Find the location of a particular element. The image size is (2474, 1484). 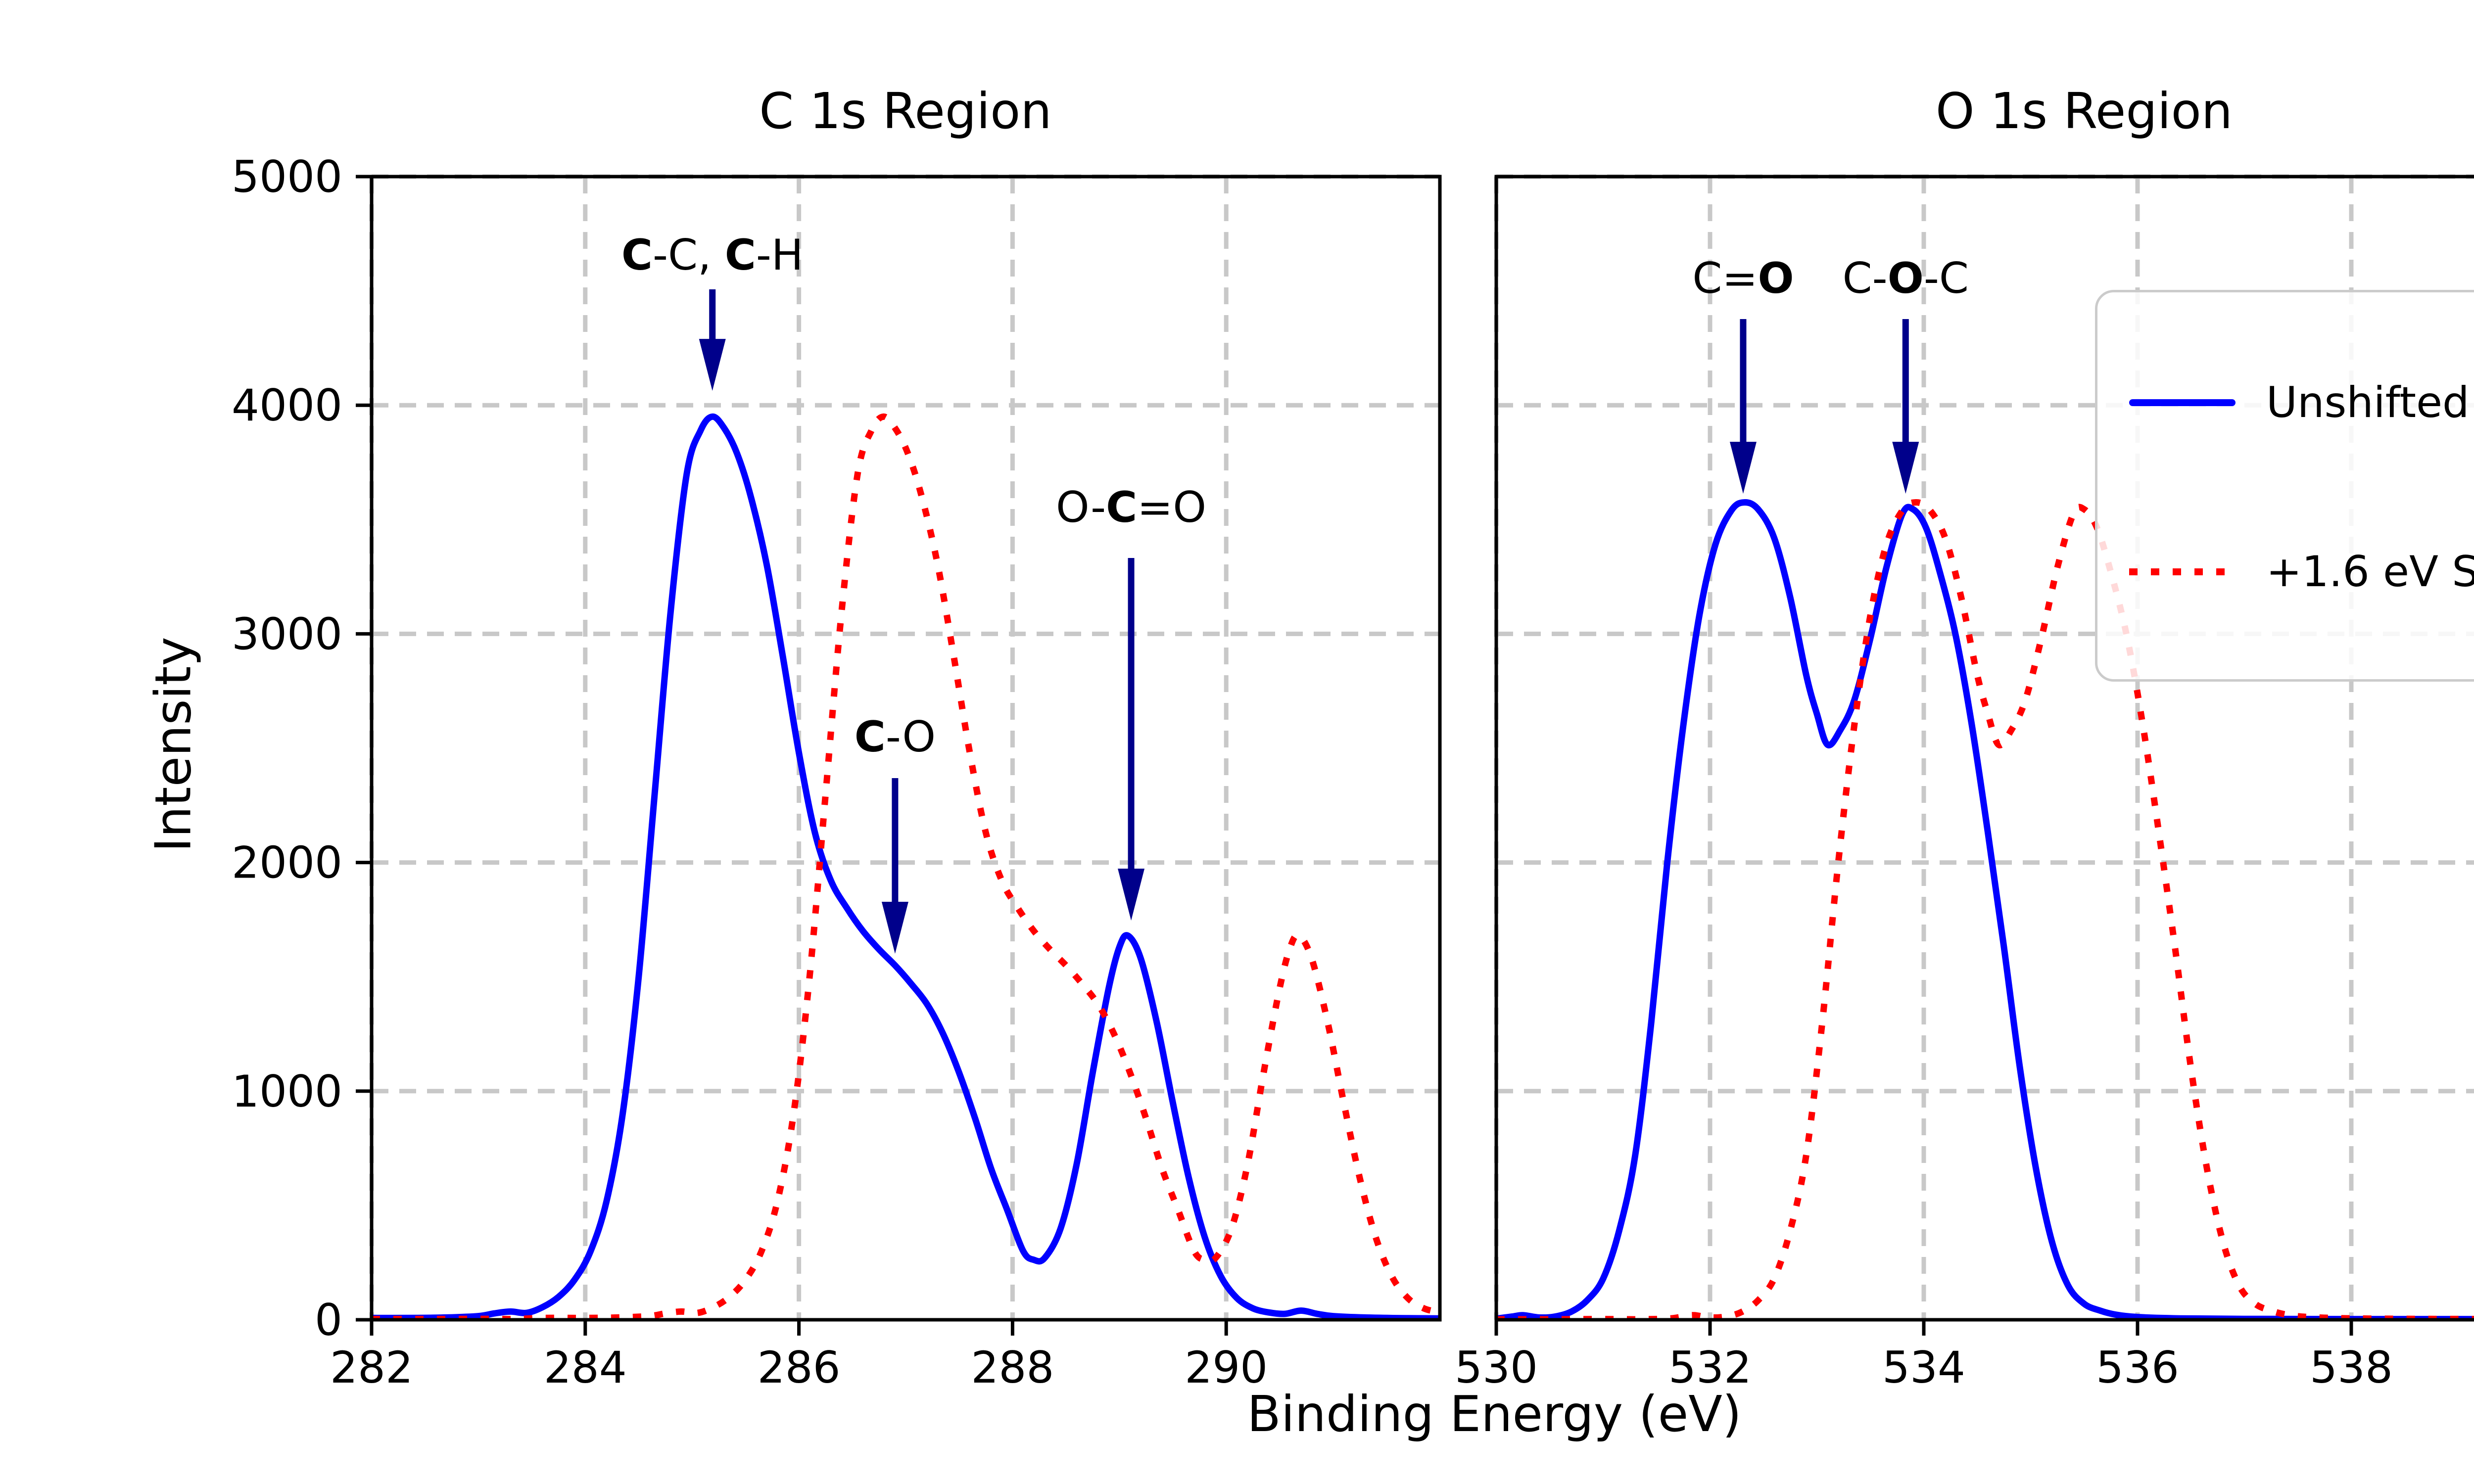

legend-solid-line-sample is located at coordinates (2182, 402).